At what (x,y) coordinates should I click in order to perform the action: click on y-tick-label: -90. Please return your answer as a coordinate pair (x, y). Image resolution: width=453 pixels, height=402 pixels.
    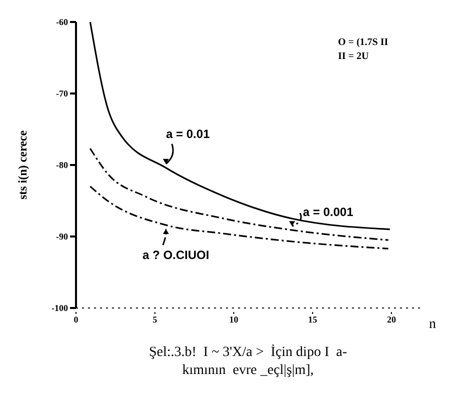
    Looking at the image, I should click on (62, 237).